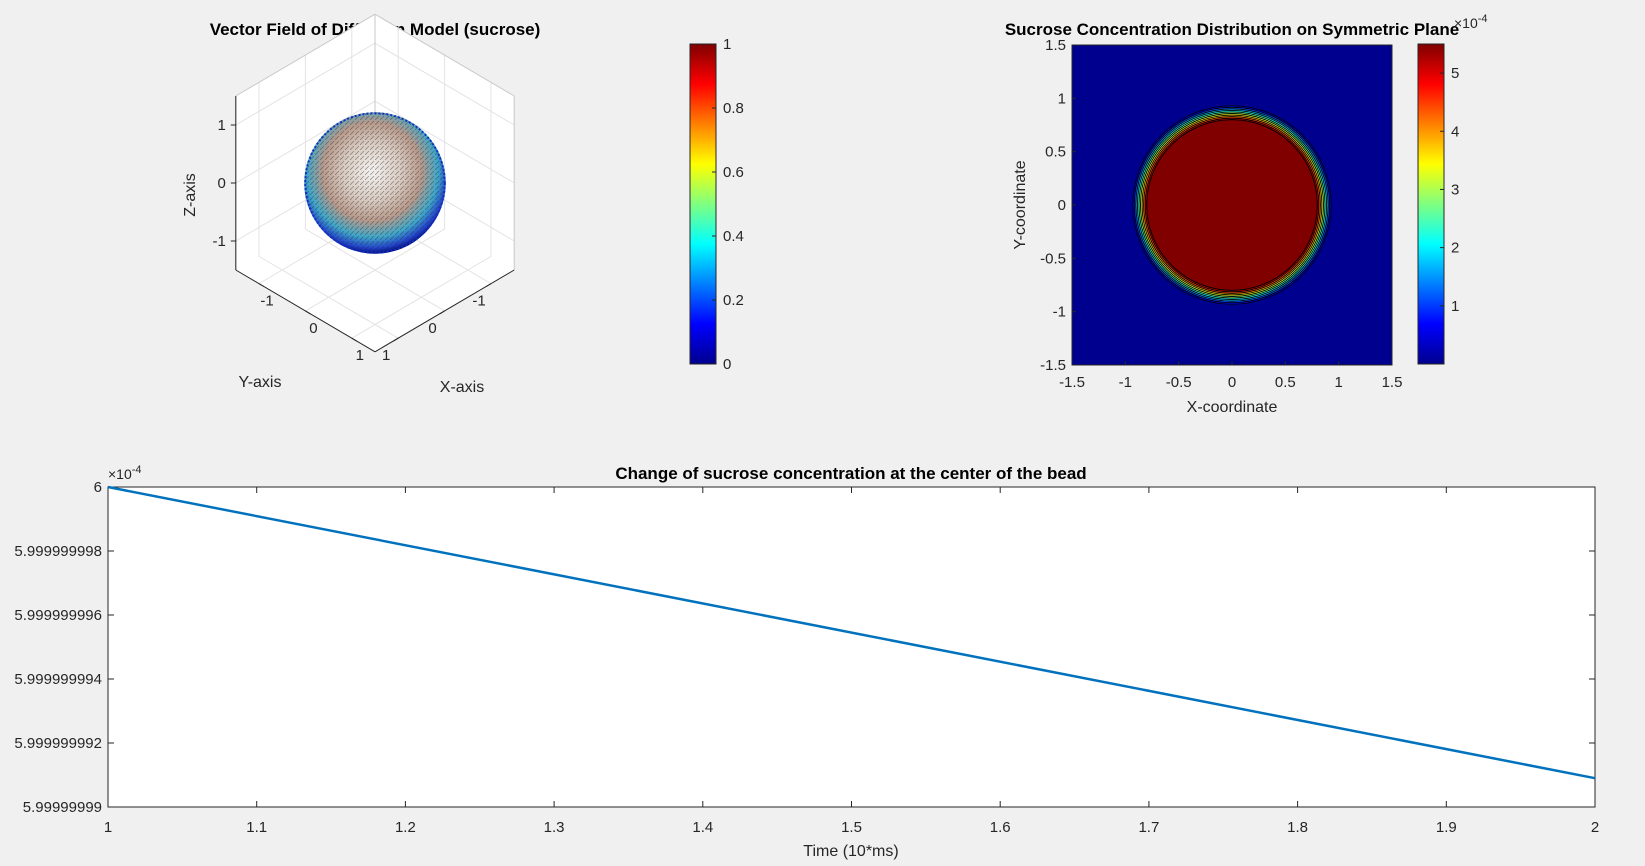 This screenshot has height=866, width=1645. What do you see at coordinates (1471, 22) in the screenshot?
I see `colorbar-exponent: ×10⁻⁴` at bounding box center [1471, 22].